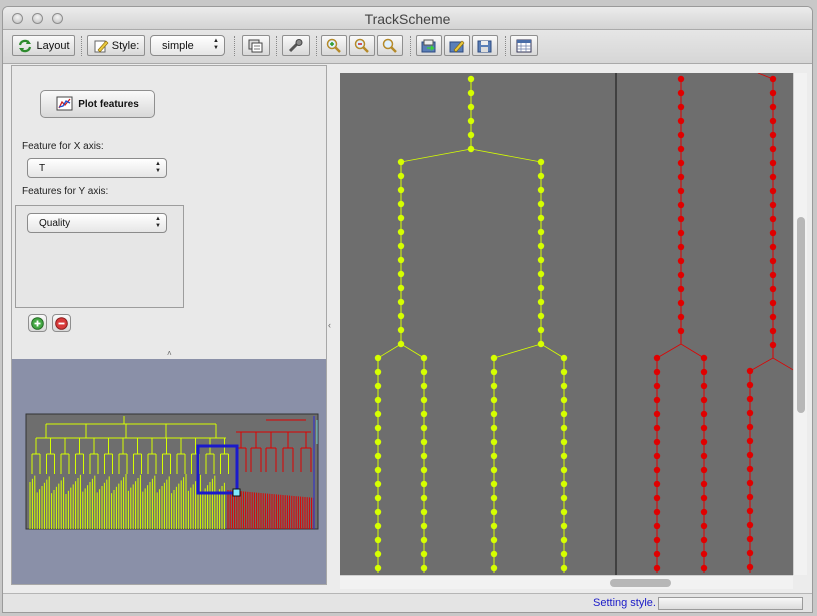 The height and width of the screenshot is (616, 817). What do you see at coordinates (97, 168) in the screenshot?
I see `x-axis-select: T ▲ ▼` at bounding box center [97, 168].